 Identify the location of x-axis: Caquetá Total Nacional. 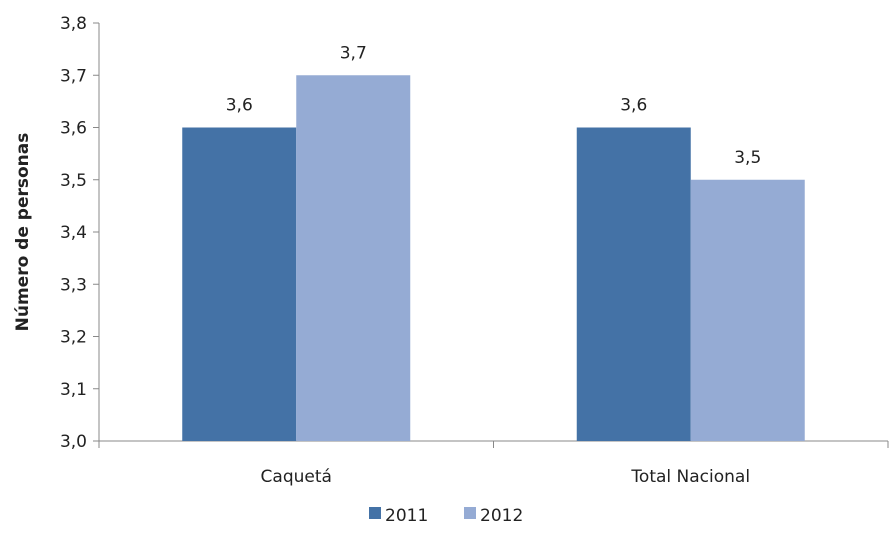
(493, 463).